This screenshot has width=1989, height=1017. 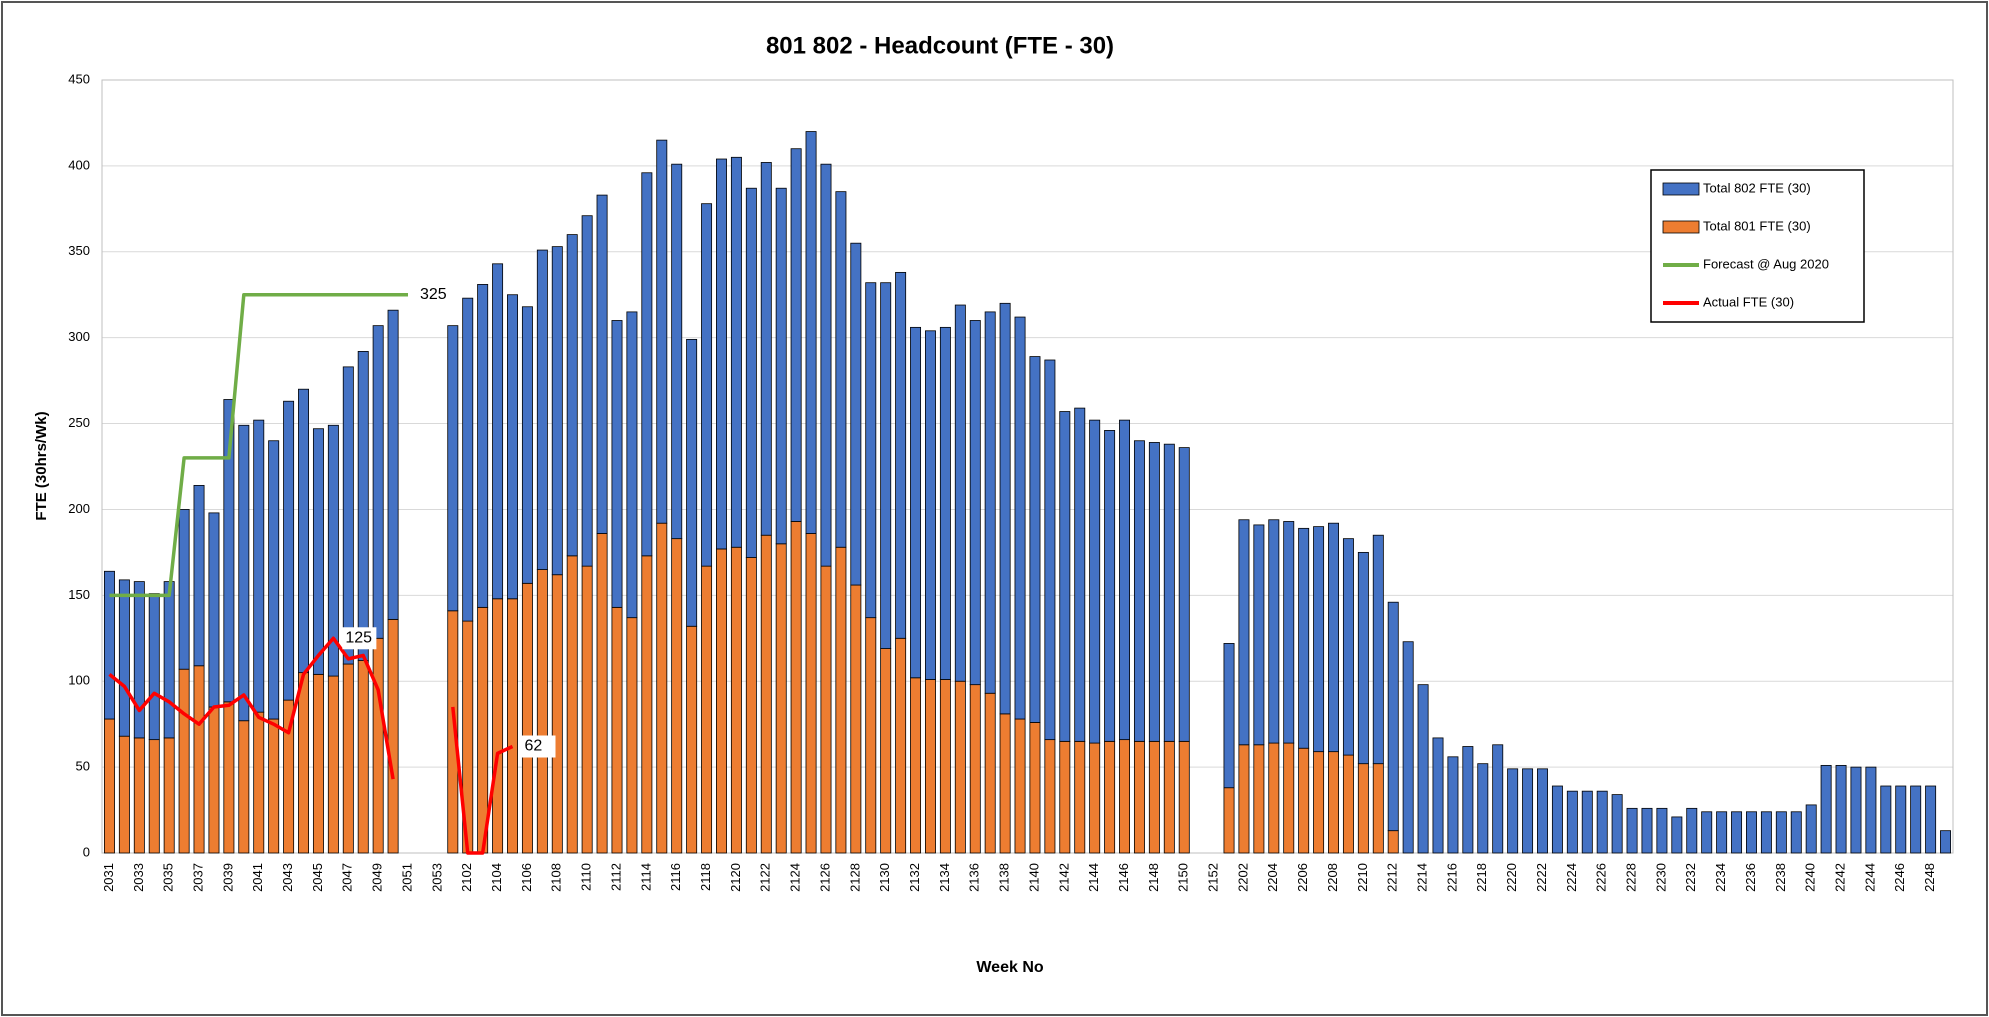 What do you see at coordinates (705, 877) in the screenshot?
I see `x-tick-label: 2118` at bounding box center [705, 877].